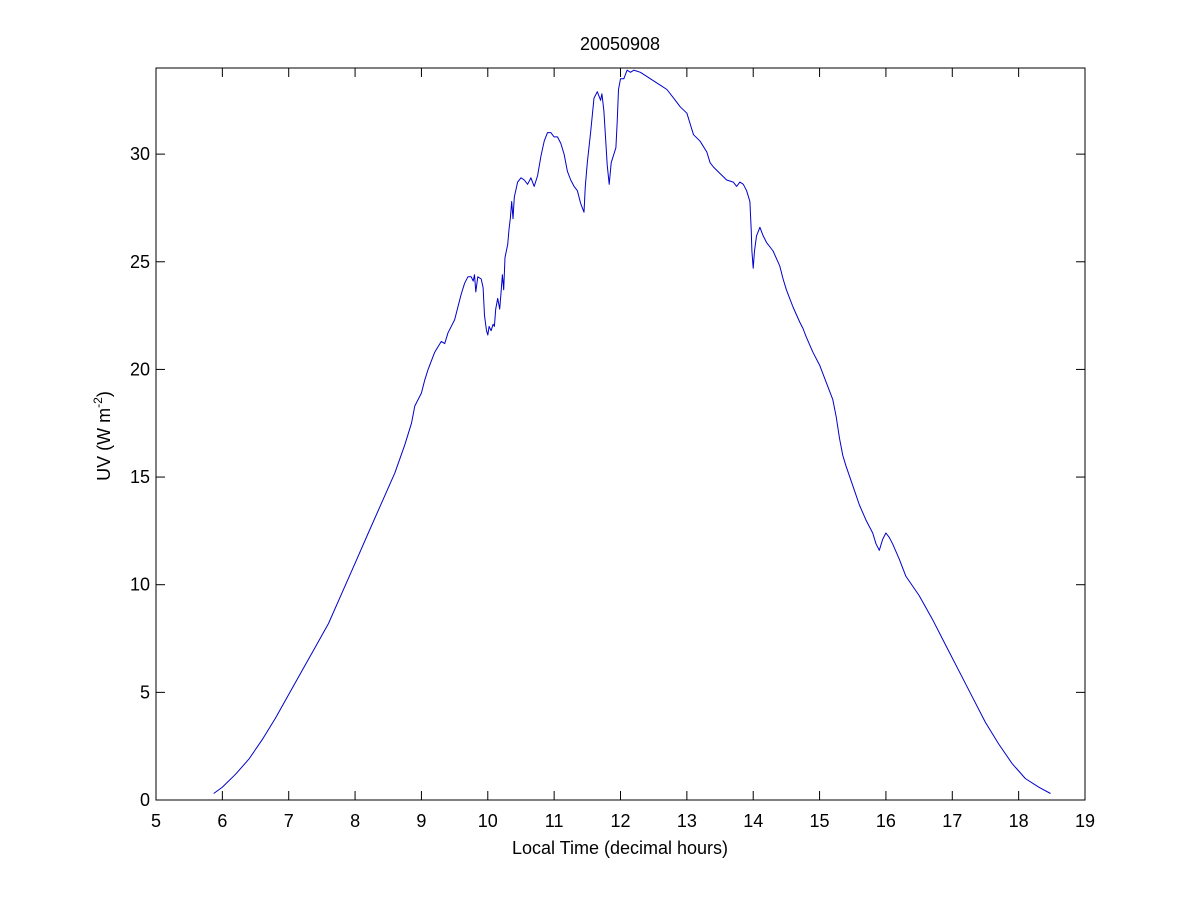 The width and height of the screenshot is (1200, 900). Describe the element at coordinates (140, 262) in the screenshot. I see `y-tick-label: 25` at that location.